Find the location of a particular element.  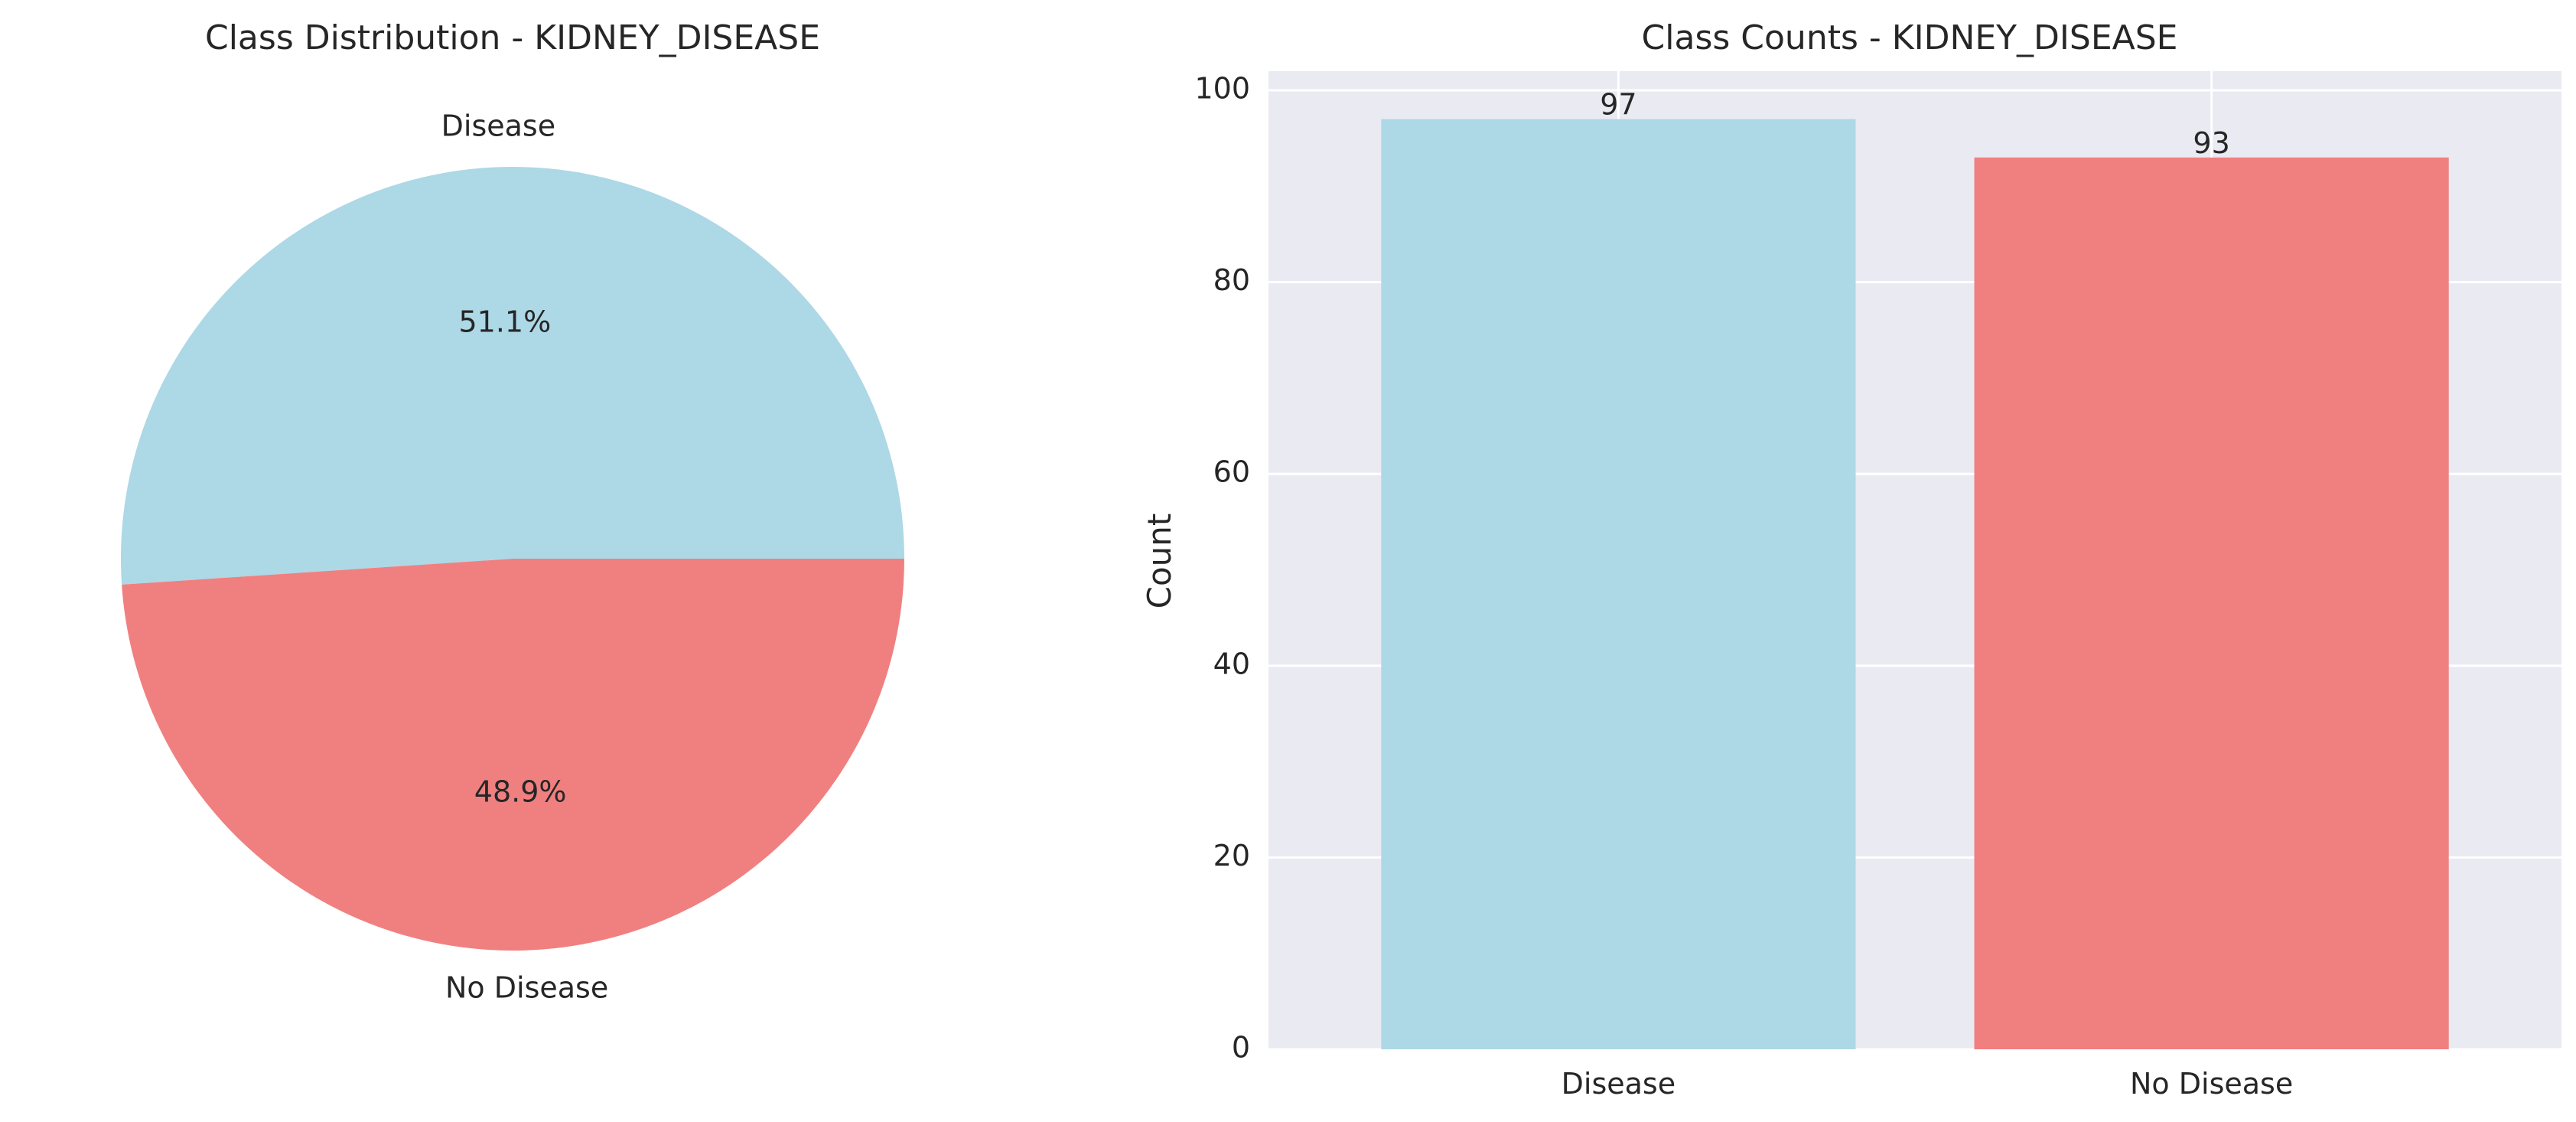

x-tick-label-no-disease: No Disease is located at coordinates (2212, 1084).